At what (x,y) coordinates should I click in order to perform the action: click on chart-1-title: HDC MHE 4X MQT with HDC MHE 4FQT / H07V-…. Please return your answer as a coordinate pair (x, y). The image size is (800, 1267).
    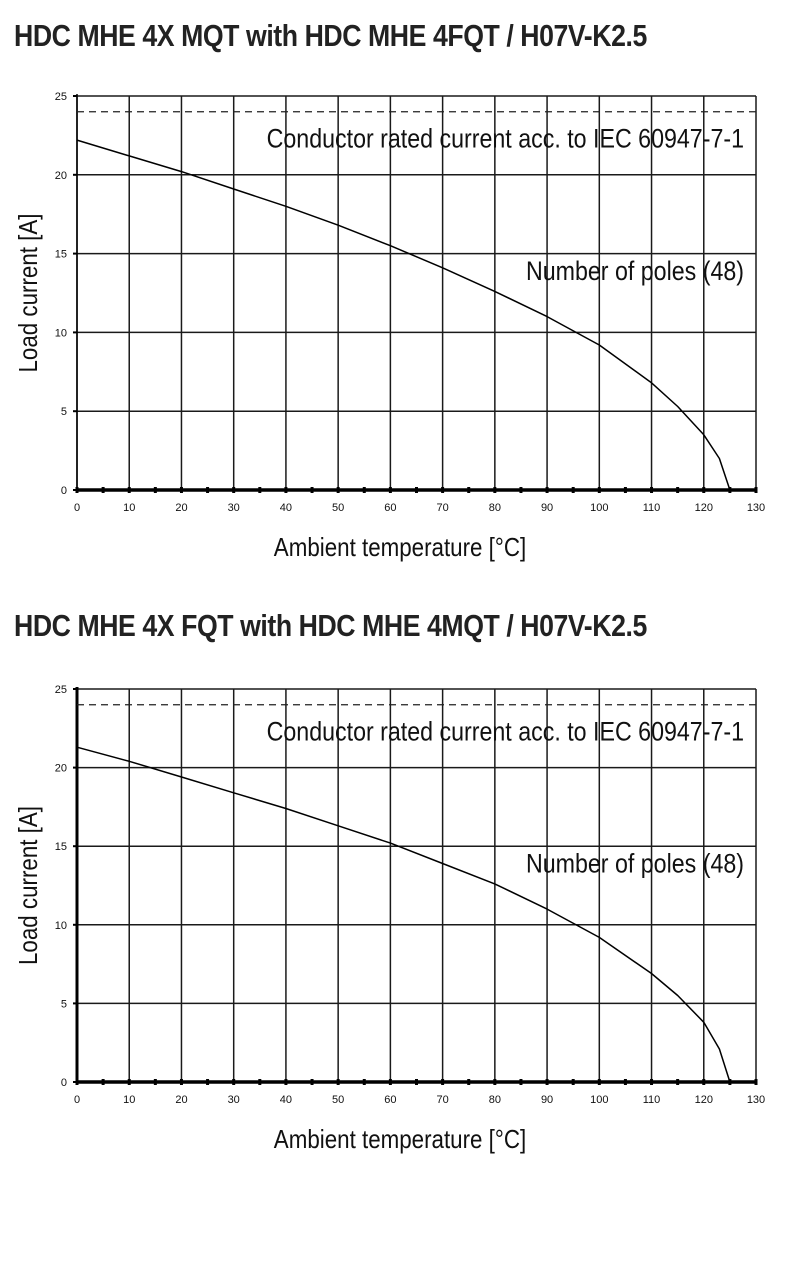
    Looking at the image, I should click on (330, 35).